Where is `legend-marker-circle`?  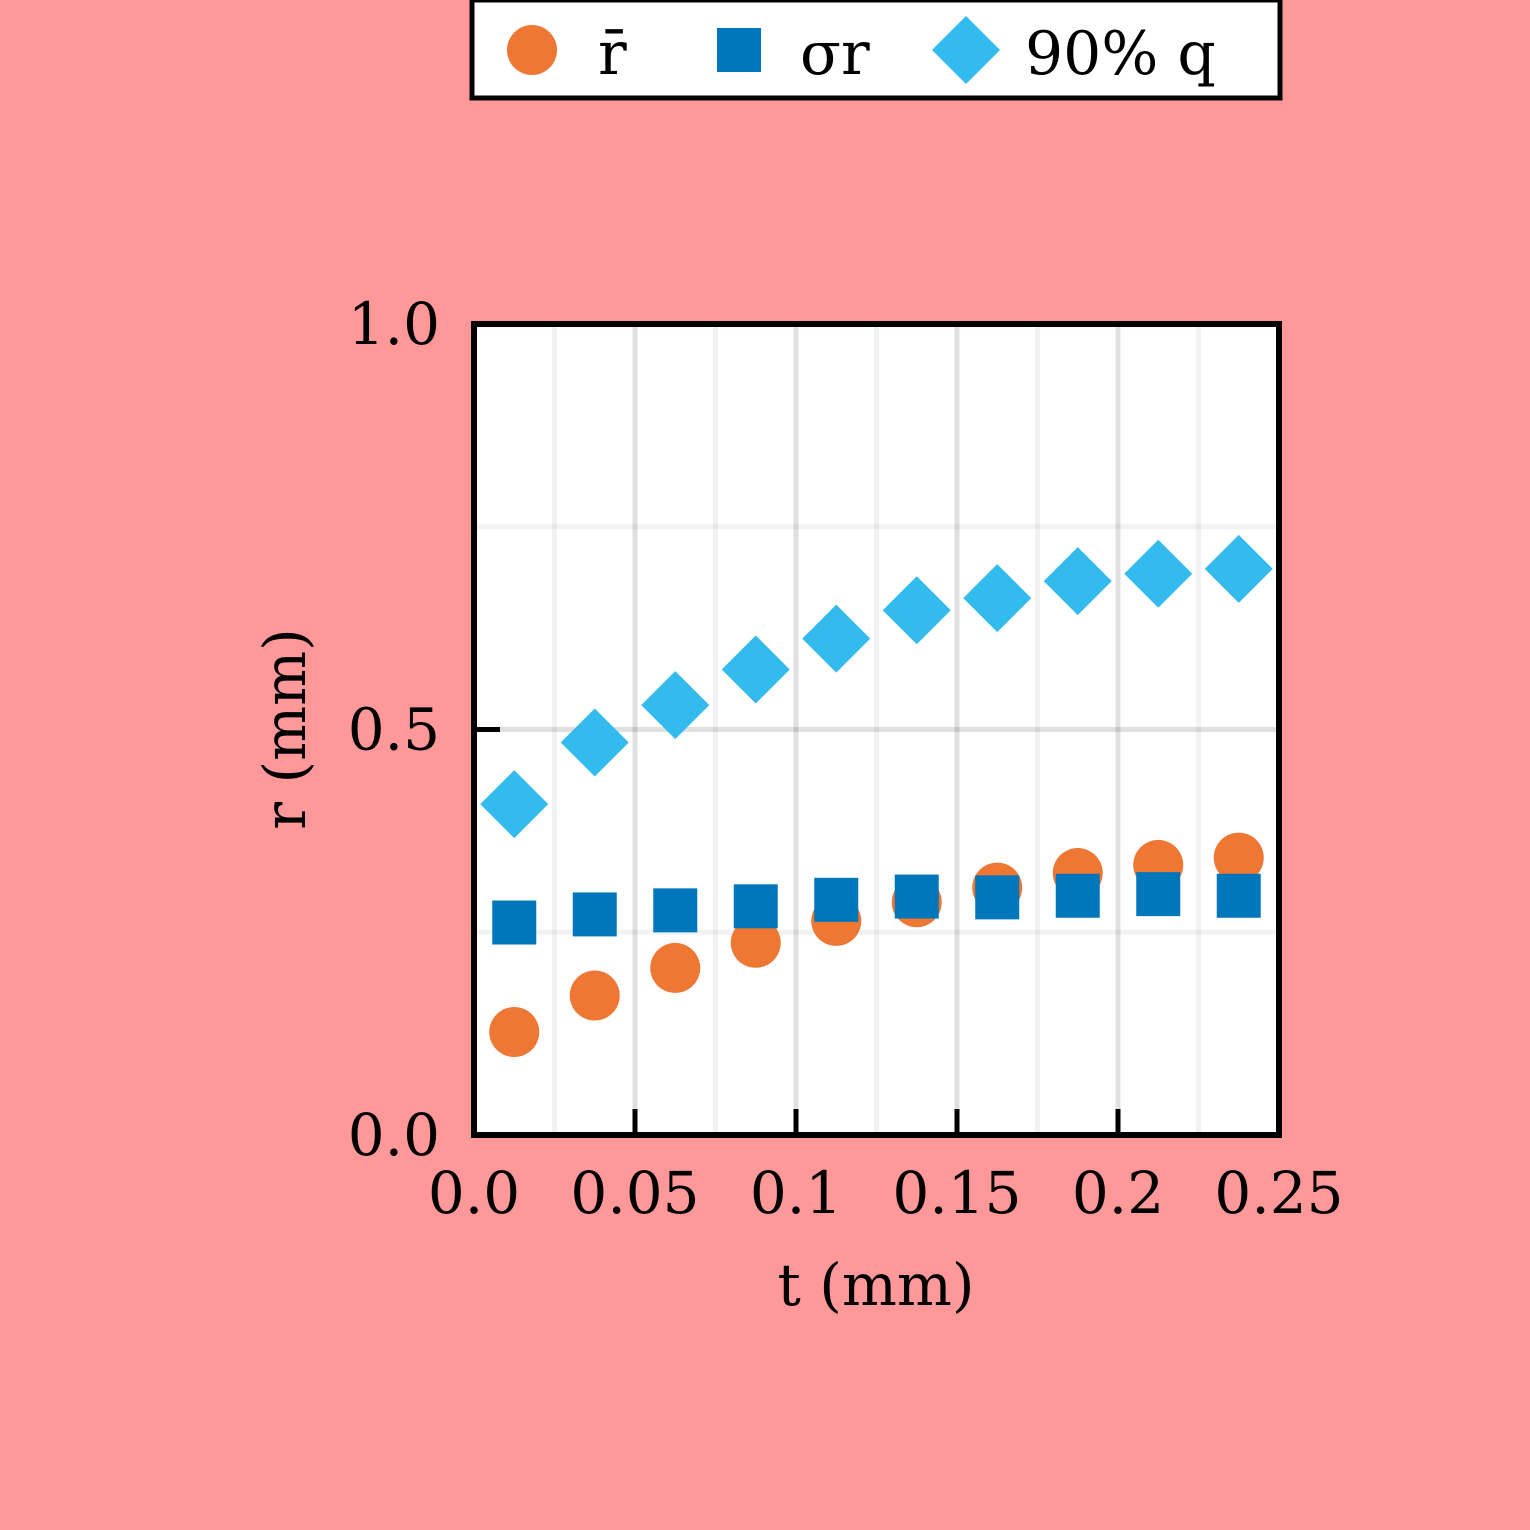
legend-marker-circle is located at coordinates (532, 50).